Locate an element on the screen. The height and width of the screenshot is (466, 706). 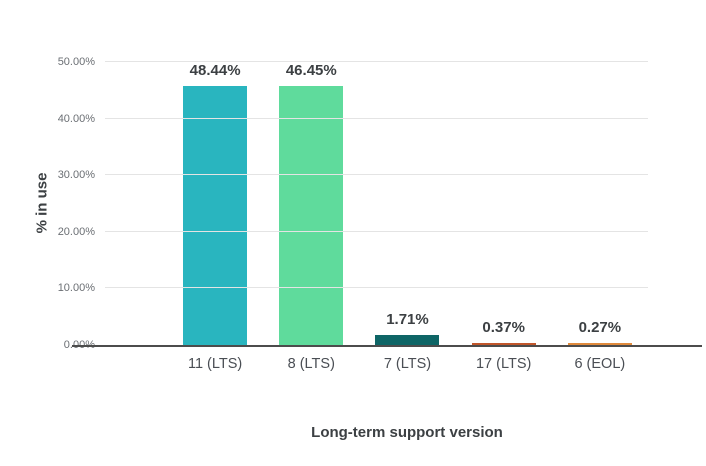
bar-value-label: 48.44% is located at coordinates (215, 70).